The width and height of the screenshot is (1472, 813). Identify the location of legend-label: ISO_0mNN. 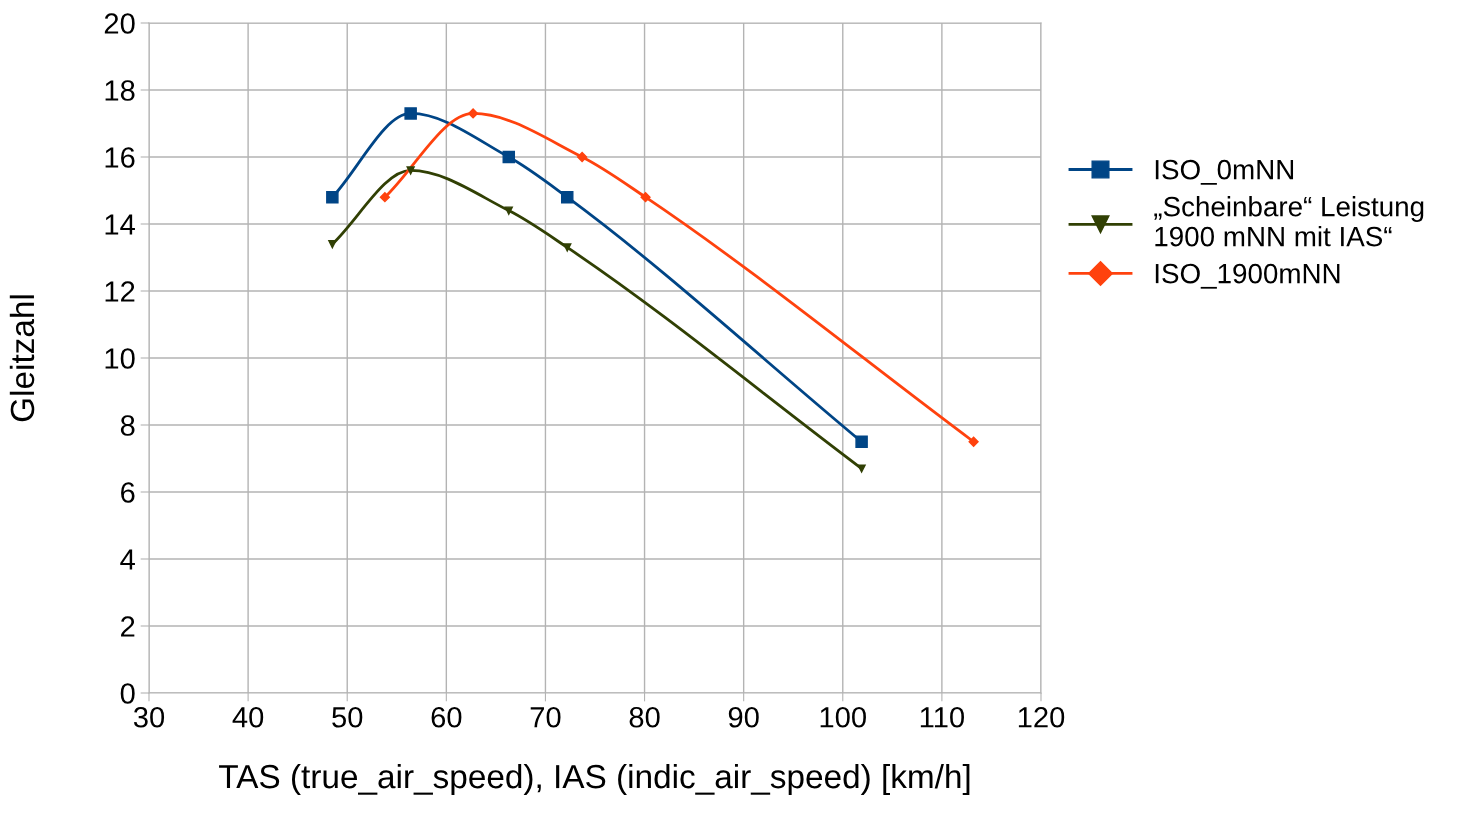
(1224, 172).